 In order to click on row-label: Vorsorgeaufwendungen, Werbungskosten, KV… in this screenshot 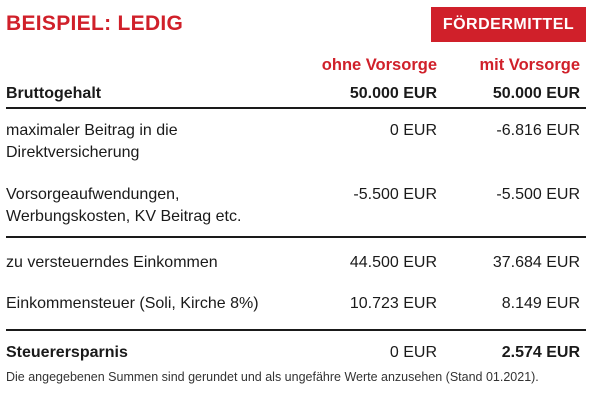, I will do `click(123, 206)`.